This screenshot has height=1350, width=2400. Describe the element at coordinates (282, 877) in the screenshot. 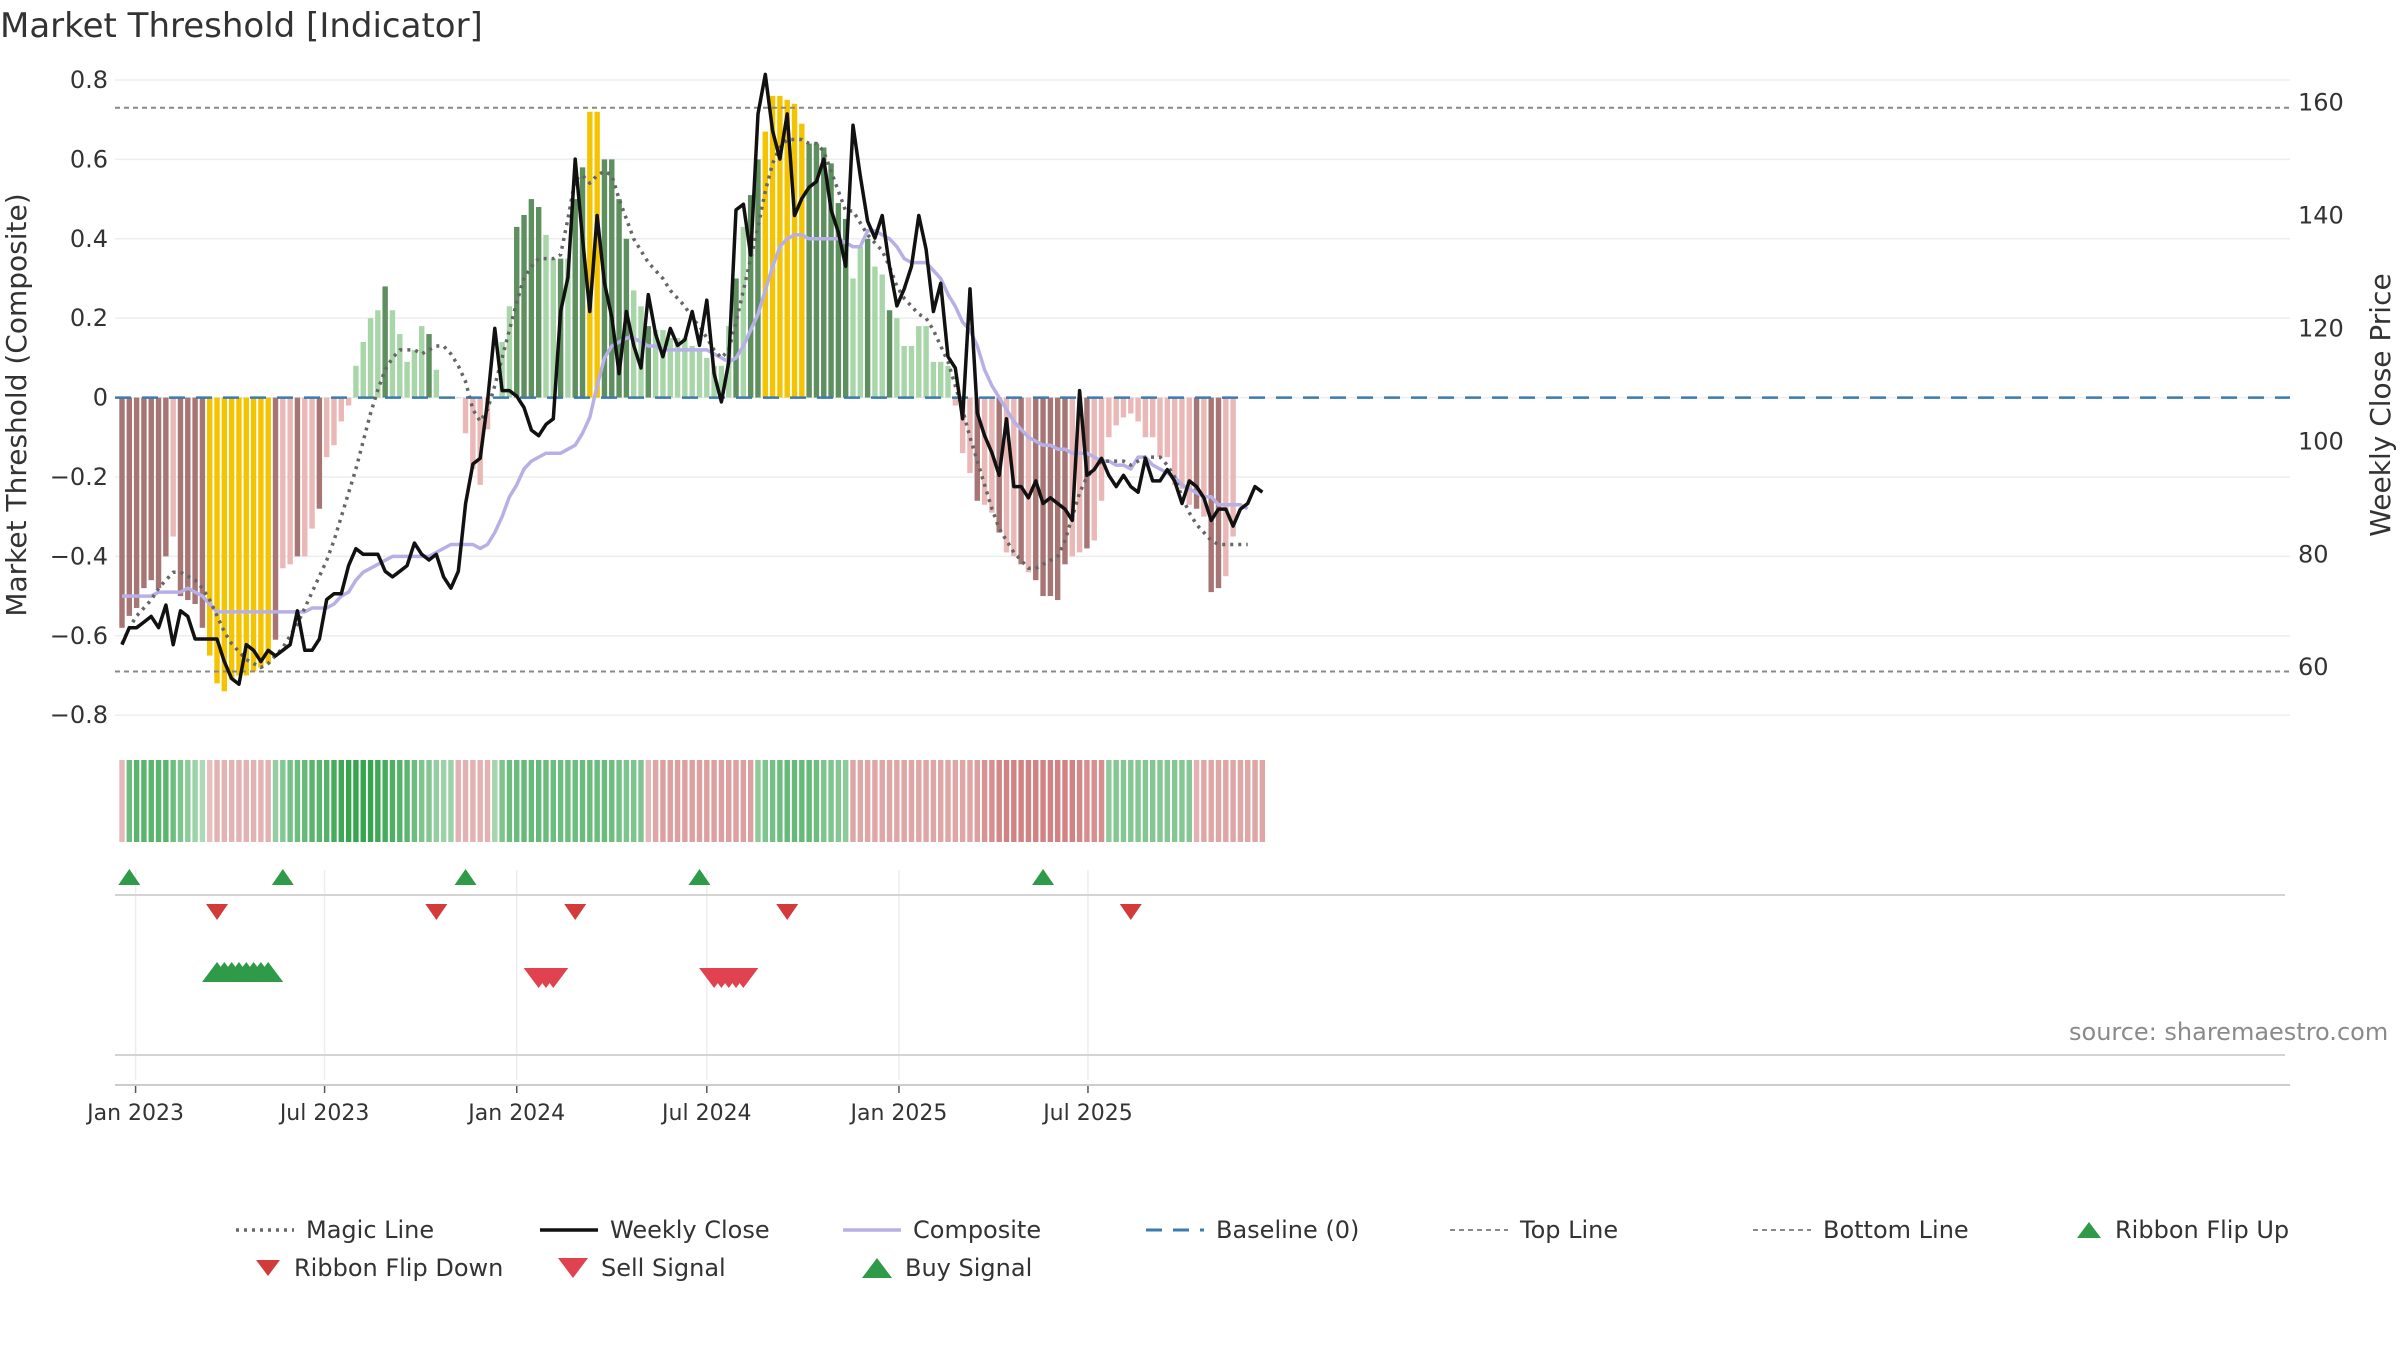

I see `ribbon-flip-up-marker` at that location.